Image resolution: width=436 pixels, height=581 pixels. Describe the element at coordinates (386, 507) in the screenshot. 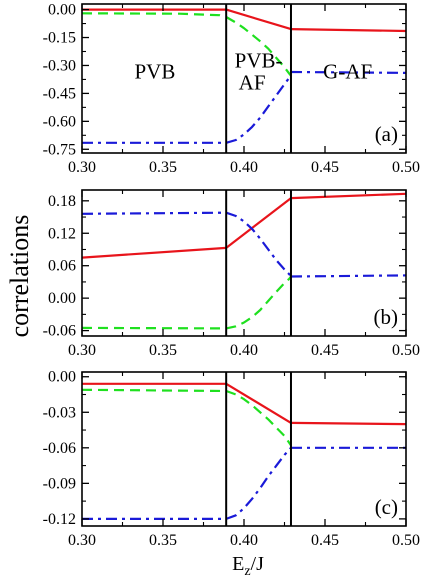

I see `panel-label: (c)` at that location.